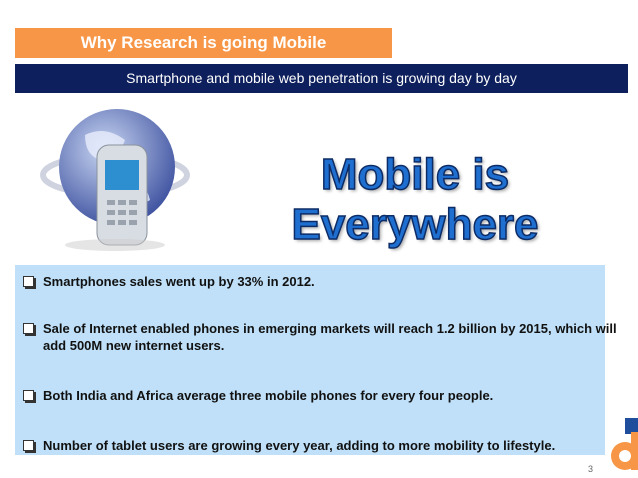 The height and width of the screenshot is (478, 638). I want to click on logo, so click(624, 444).